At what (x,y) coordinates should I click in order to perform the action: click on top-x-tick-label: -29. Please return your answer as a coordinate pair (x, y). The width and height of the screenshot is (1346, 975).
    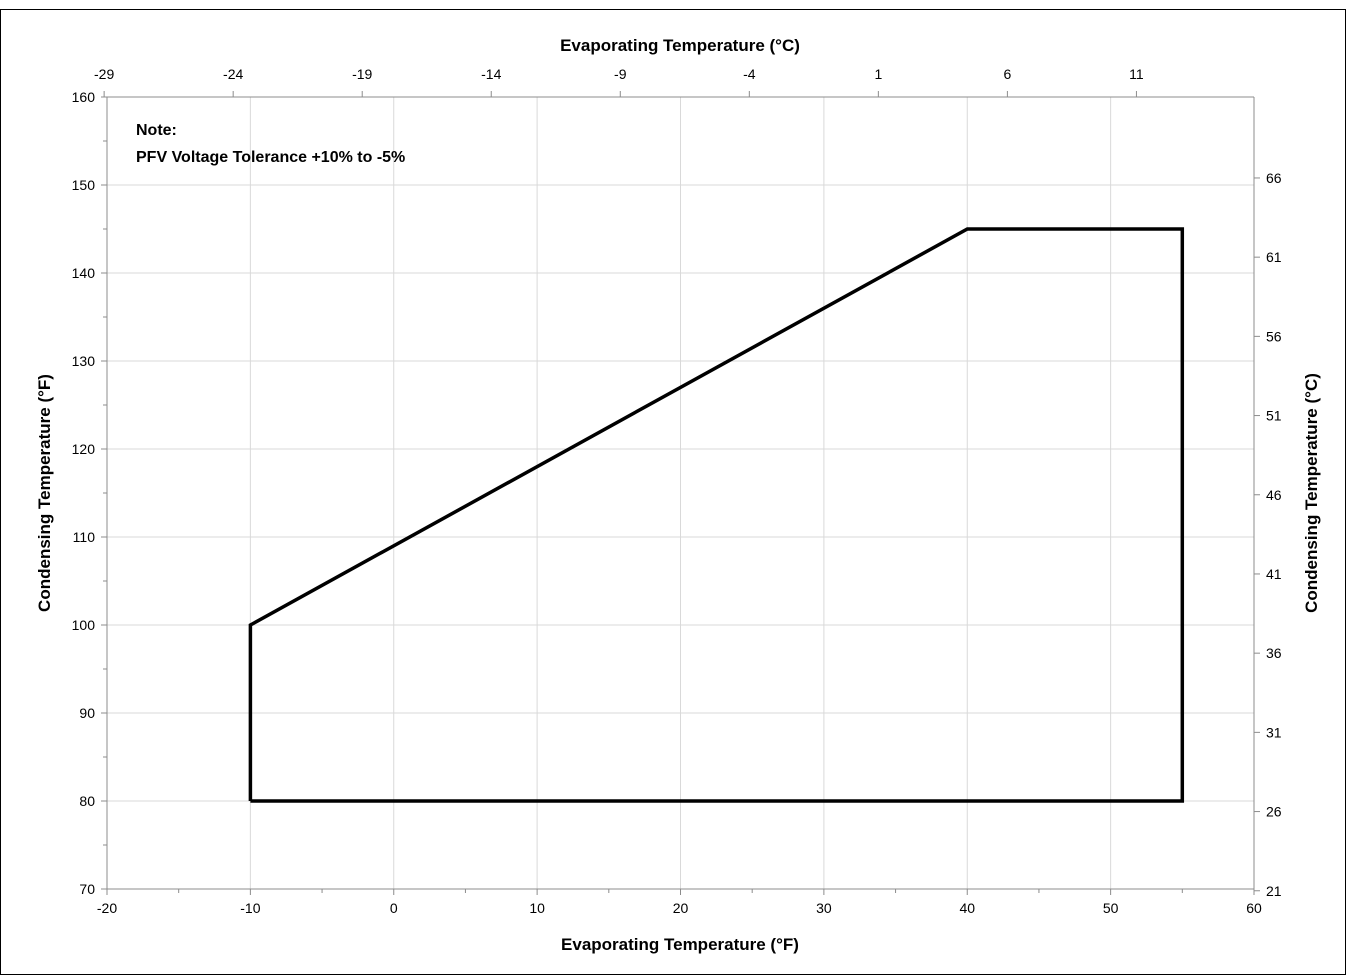
    Looking at the image, I should click on (104, 74).